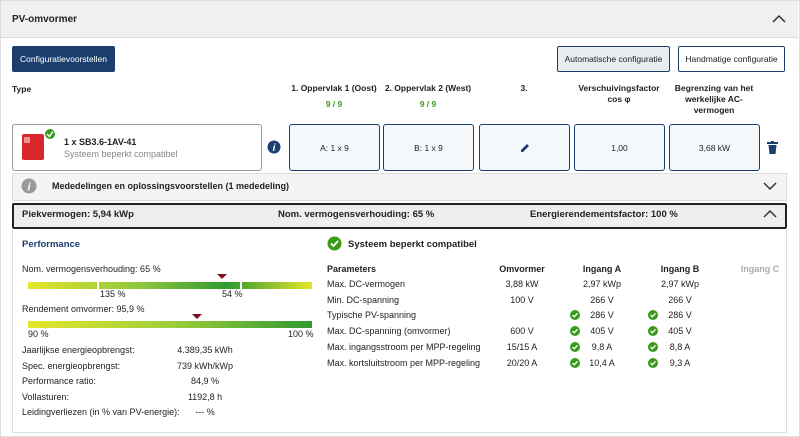 The height and width of the screenshot is (437, 800). Describe the element at coordinates (680, 362) in the screenshot. I see `input-b-value: 9,3 A` at that location.